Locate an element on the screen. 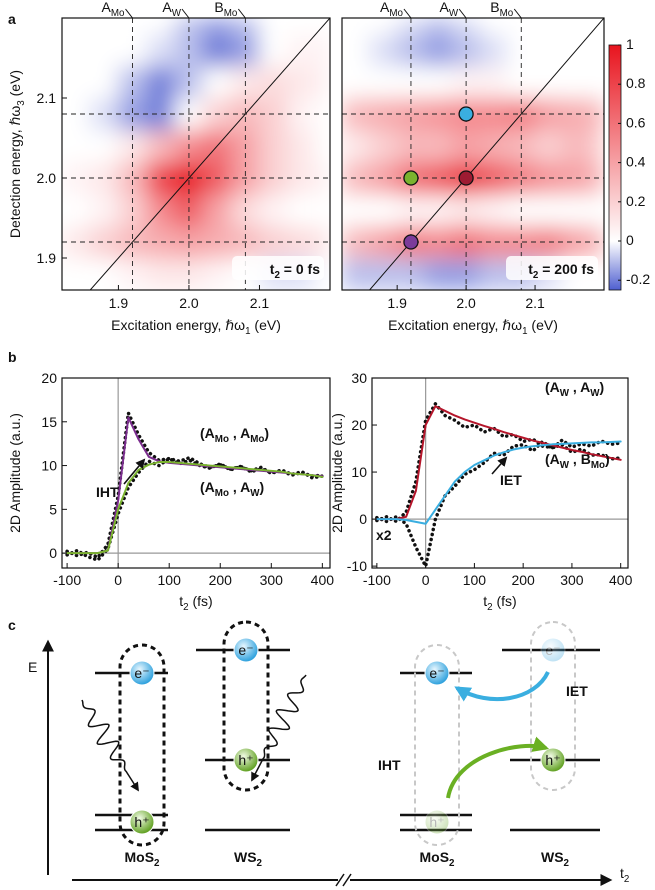  series-label: (AMo , AMo) is located at coordinates (234, 435).